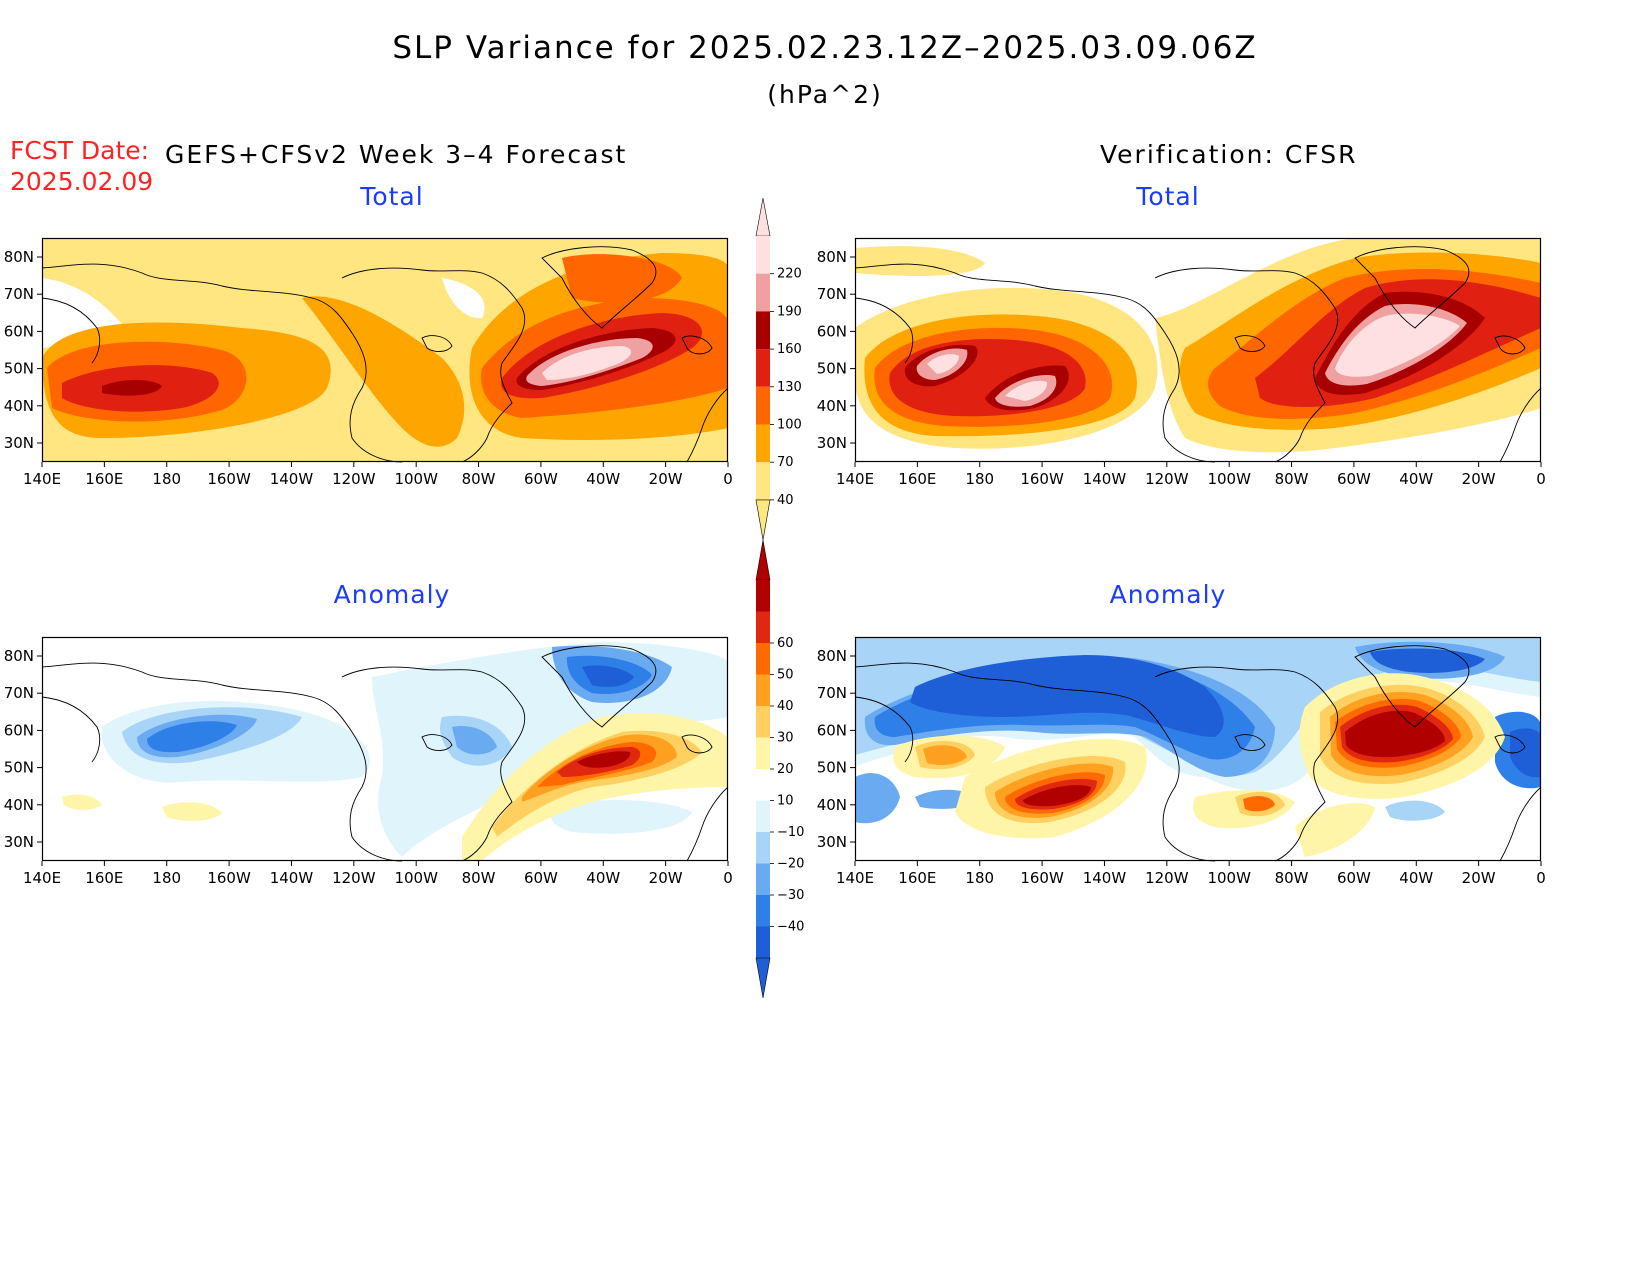 Image resolution: width=1650 pixels, height=1275 pixels. What do you see at coordinates (82, 181) in the screenshot?
I see `forecast-date-value: 2025.02.09` at bounding box center [82, 181].